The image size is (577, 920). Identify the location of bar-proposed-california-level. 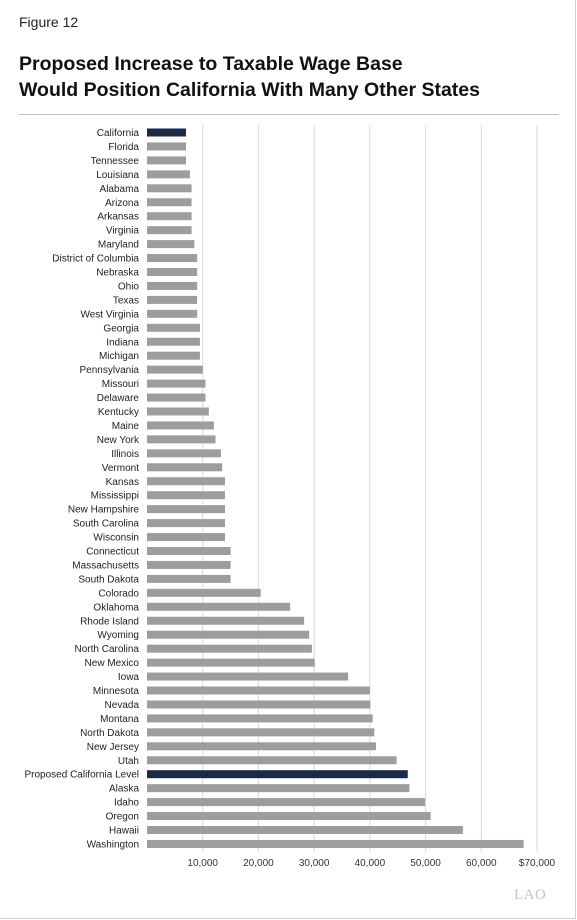
(277, 774).